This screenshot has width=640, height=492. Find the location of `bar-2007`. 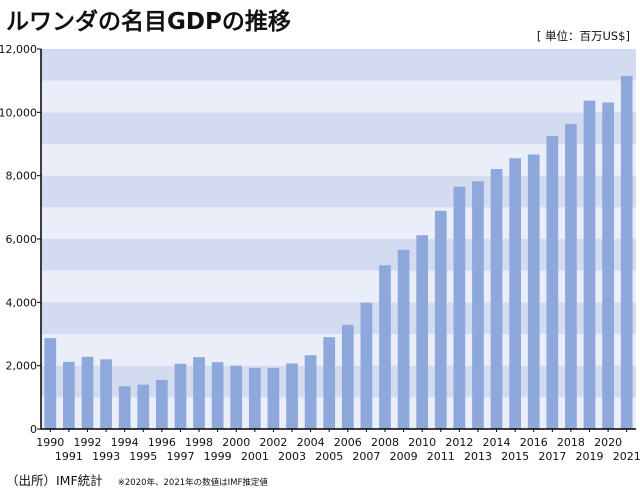

bar-2007 is located at coordinates (366, 365).